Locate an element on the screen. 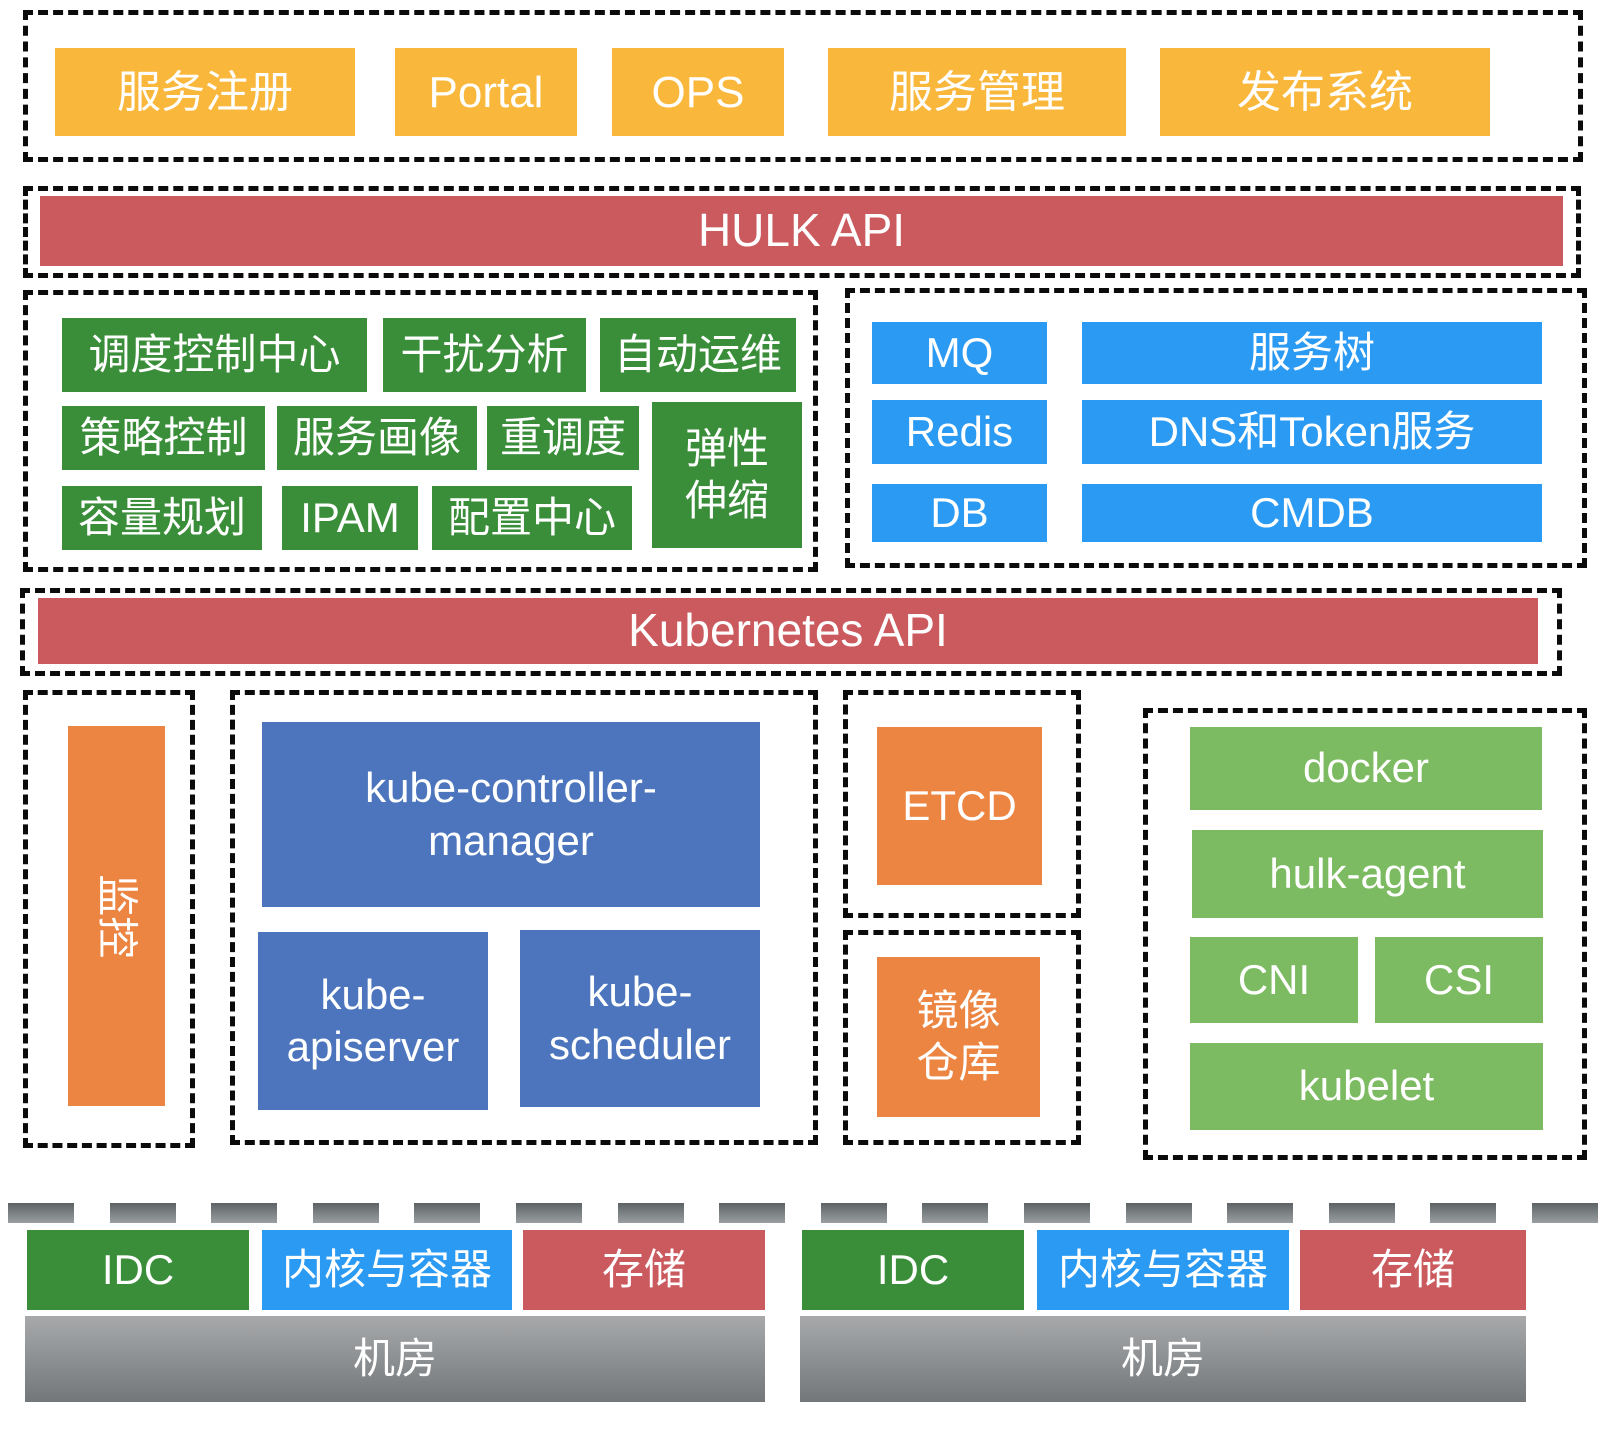 This screenshot has width=1608, height=1448. box-storage-2: 存储 is located at coordinates (1413, 1270).